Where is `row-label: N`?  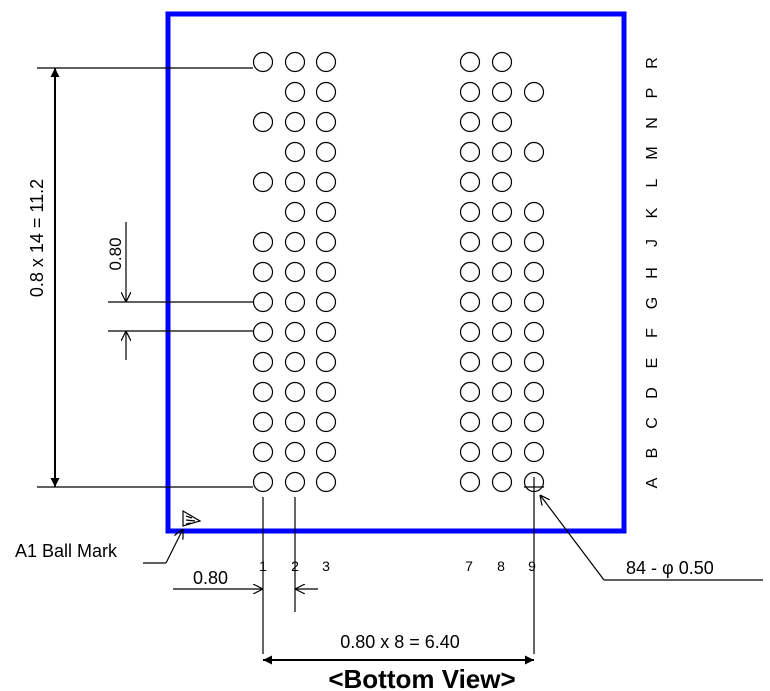
row-label: N is located at coordinates (652, 123).